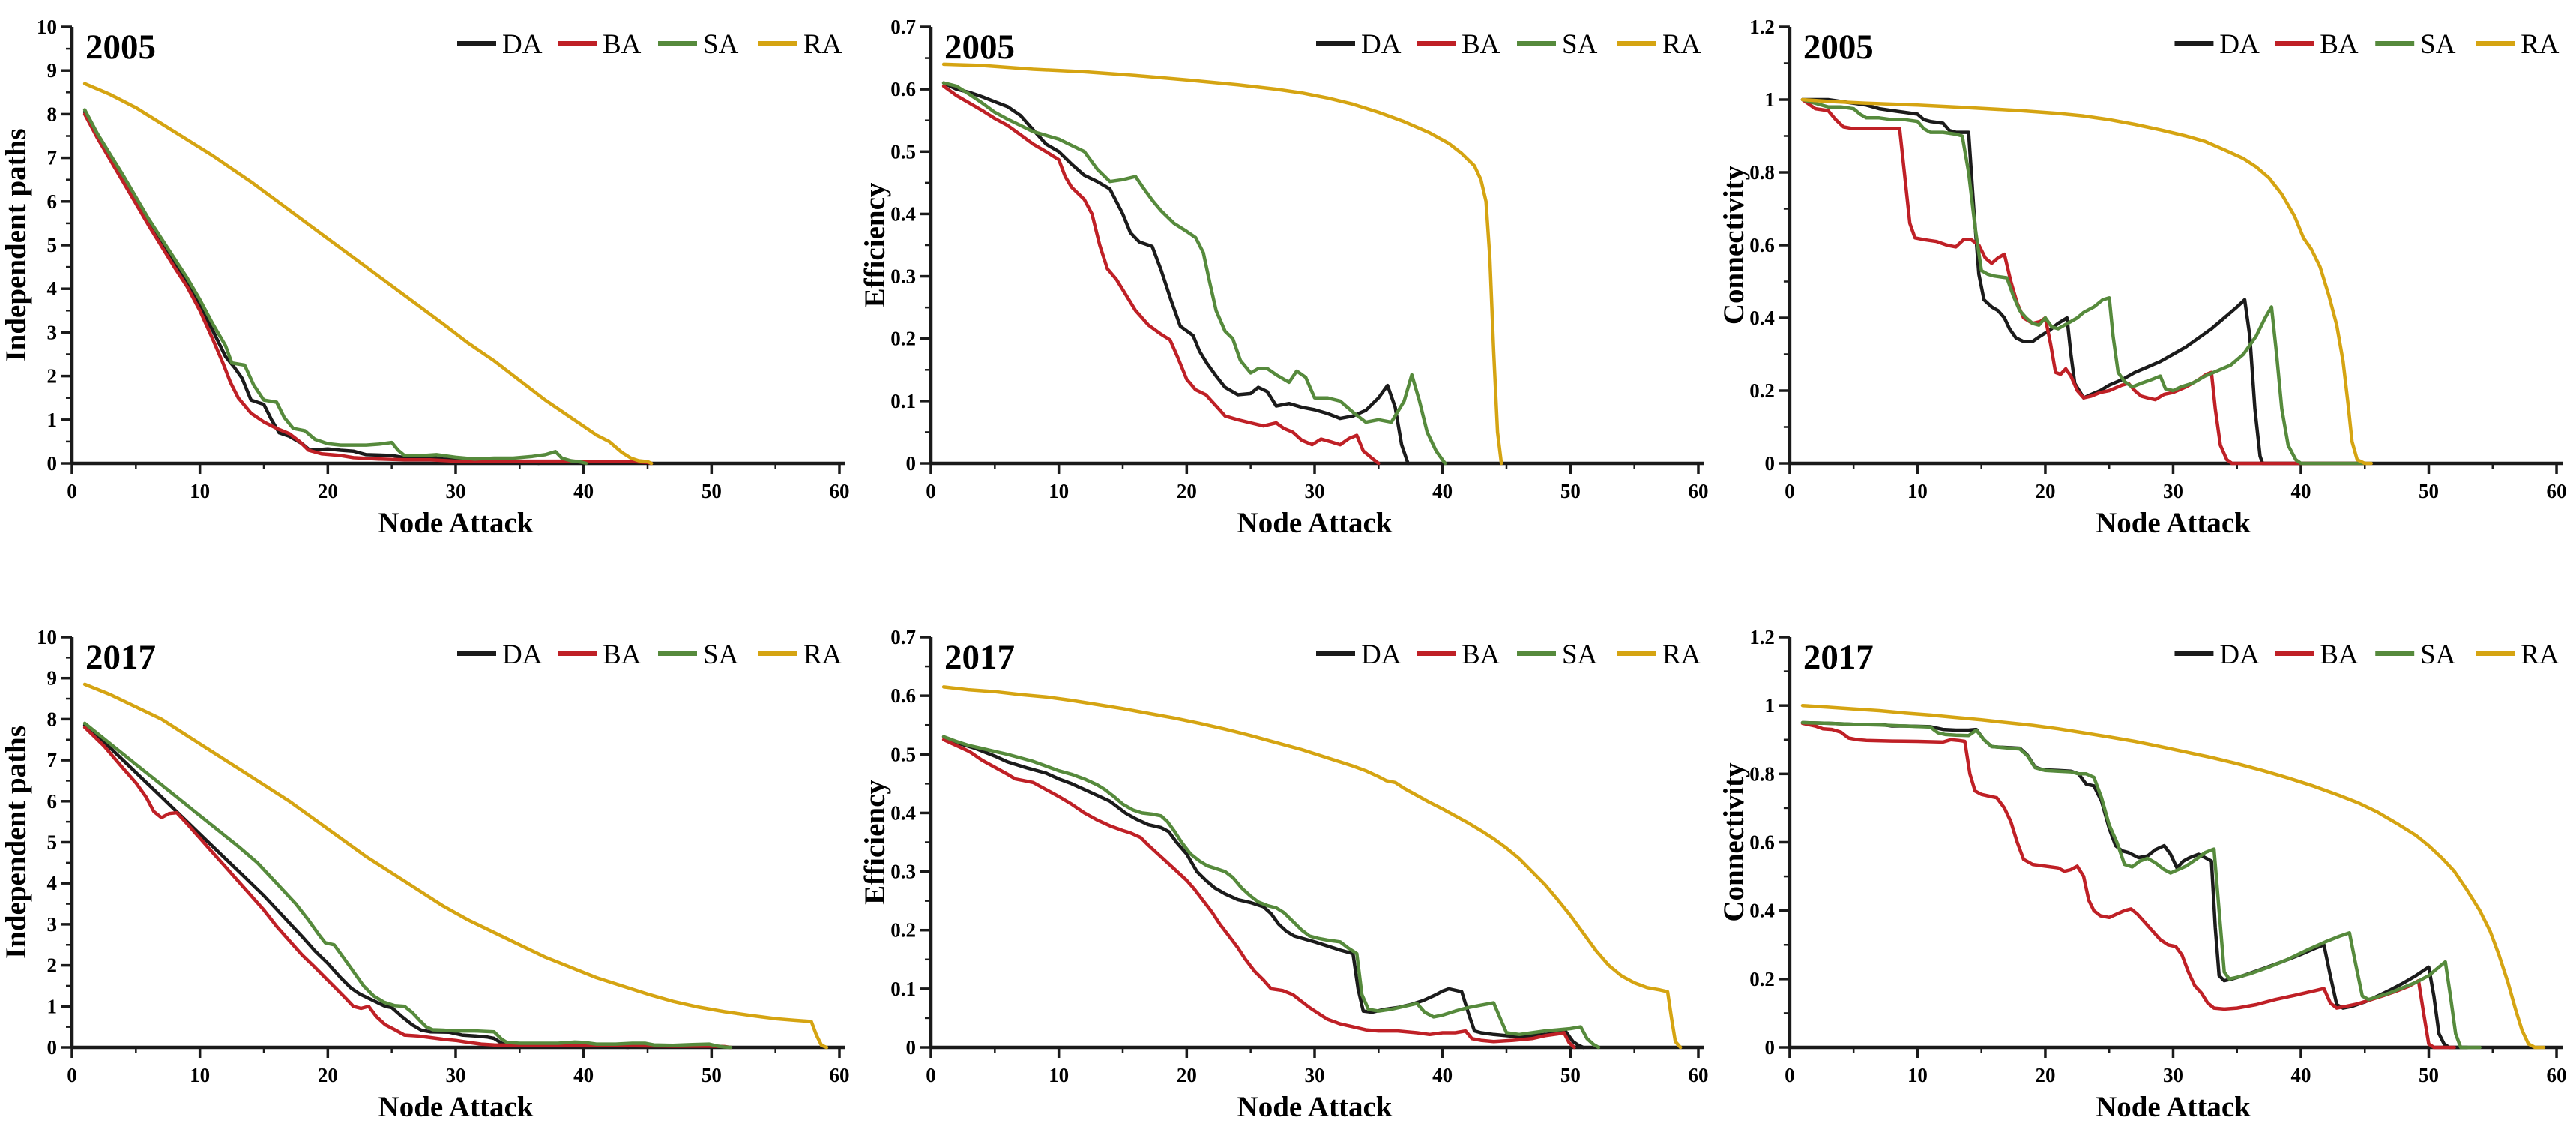  I want to click on y-axis-title: Independent paths, so click(16, 842).